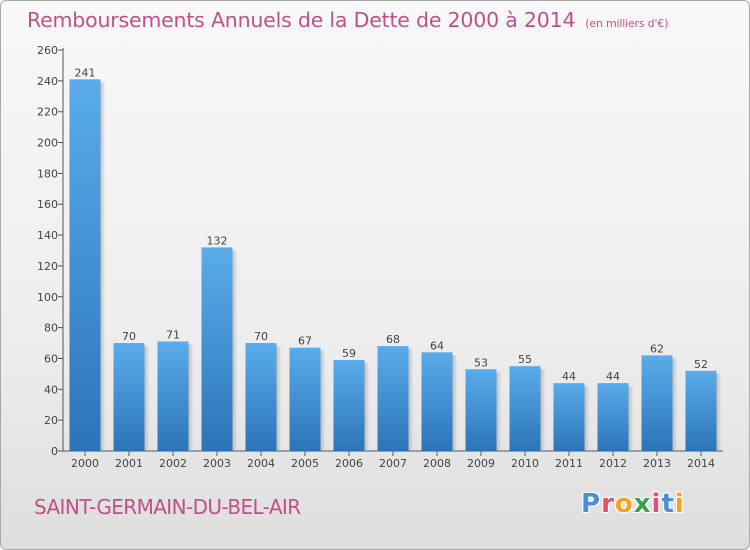  What do you see at coordinates (591, 504) in the screenshot?
I see `logo-letter: P` at bounding box center [591, 504].